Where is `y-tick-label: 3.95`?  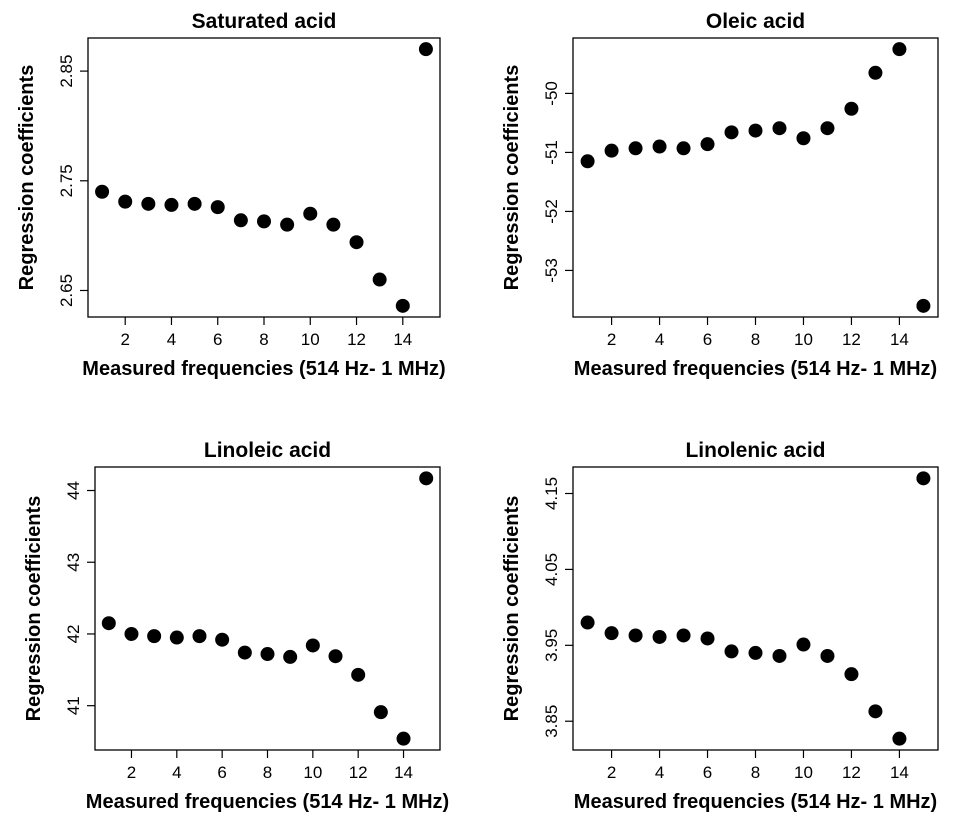 y-tick-label: 3.95 is located at coordinates (551, 645).